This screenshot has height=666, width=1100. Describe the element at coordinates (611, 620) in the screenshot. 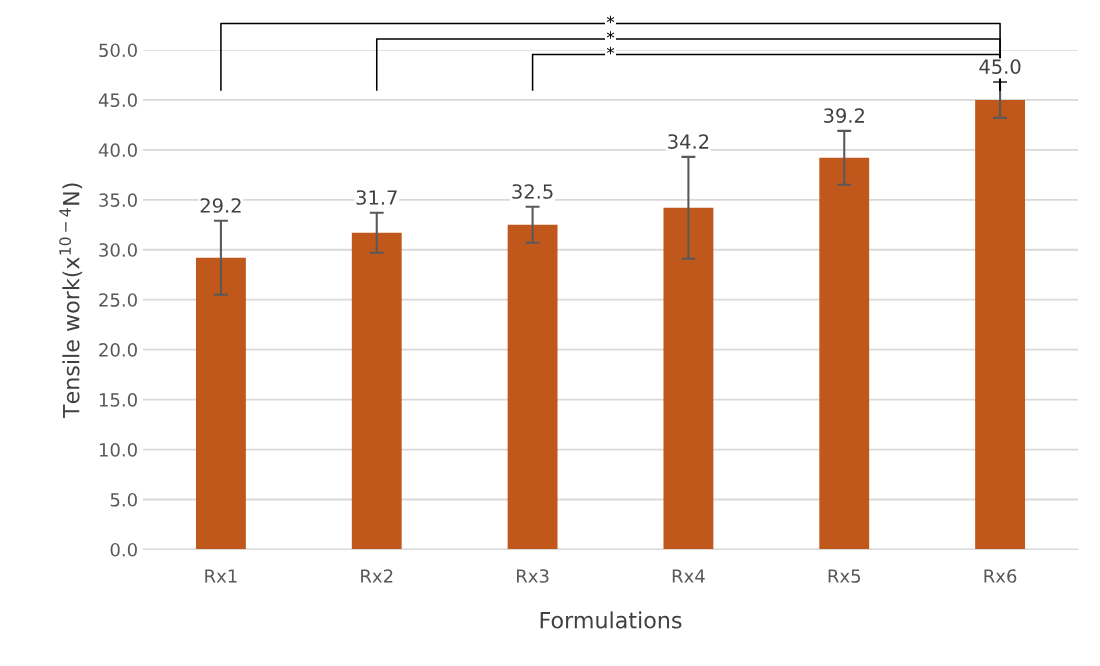

I see `x-axis-title: Formulations` at that location.